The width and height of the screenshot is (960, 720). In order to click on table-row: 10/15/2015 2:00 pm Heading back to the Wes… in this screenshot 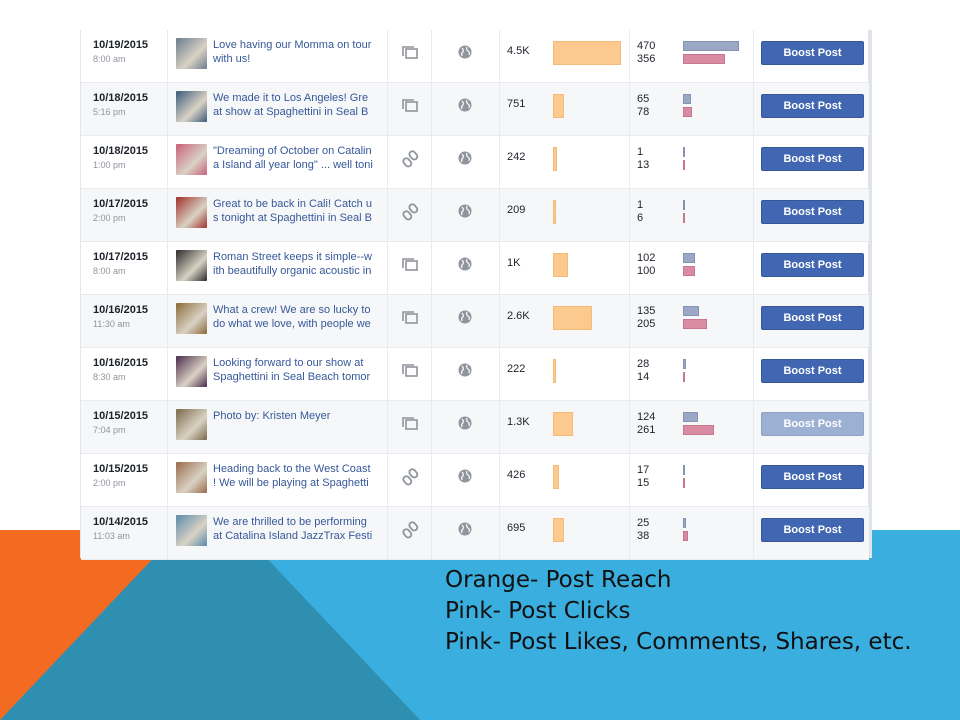, I will do `click(475, 480)`.